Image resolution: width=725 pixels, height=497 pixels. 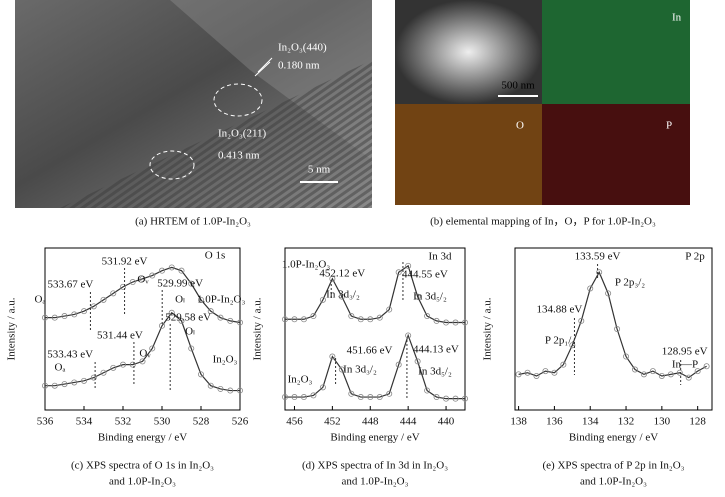 What do you see at coordinates (302, 48) in the screenshot?
I see `annotation: In₂O₃(440)` at bounding box center [302, 48].